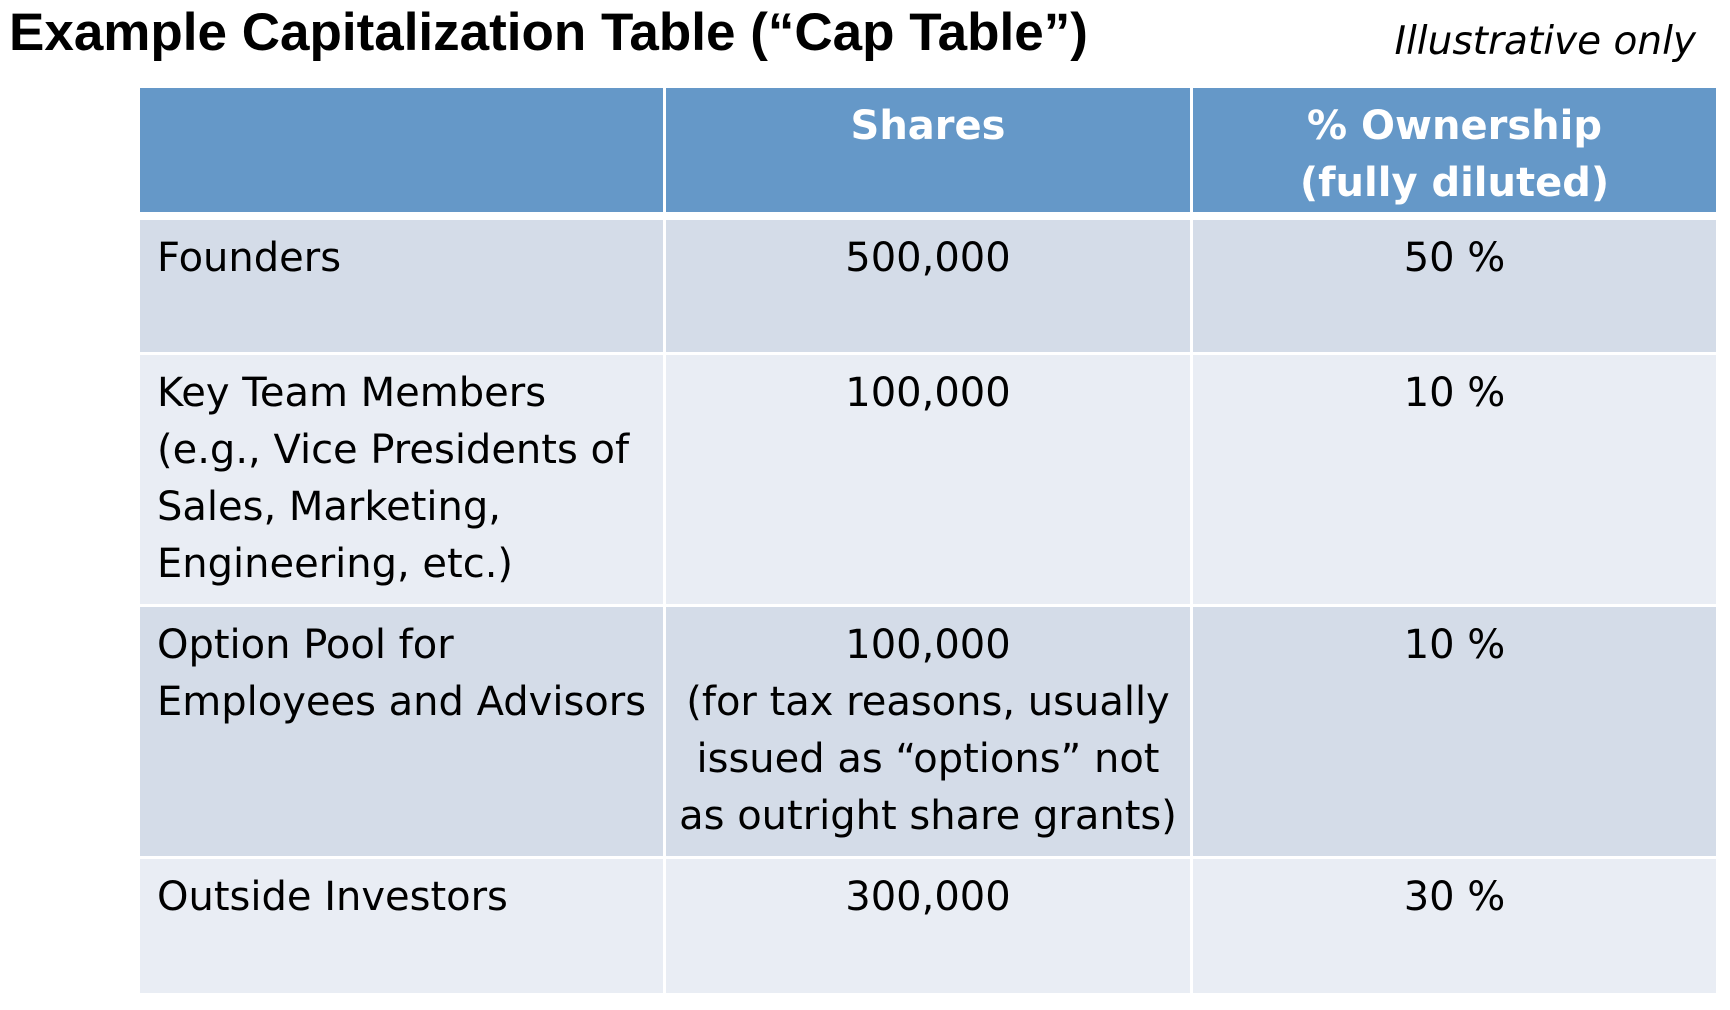 The width and height of the screenshot is (1730, 1010). What do you see at coordinates (1454, 152) in the screenshot?
I see `header-ownership: % Ownership (fully diluted)` at bounding box center [1454, 152].